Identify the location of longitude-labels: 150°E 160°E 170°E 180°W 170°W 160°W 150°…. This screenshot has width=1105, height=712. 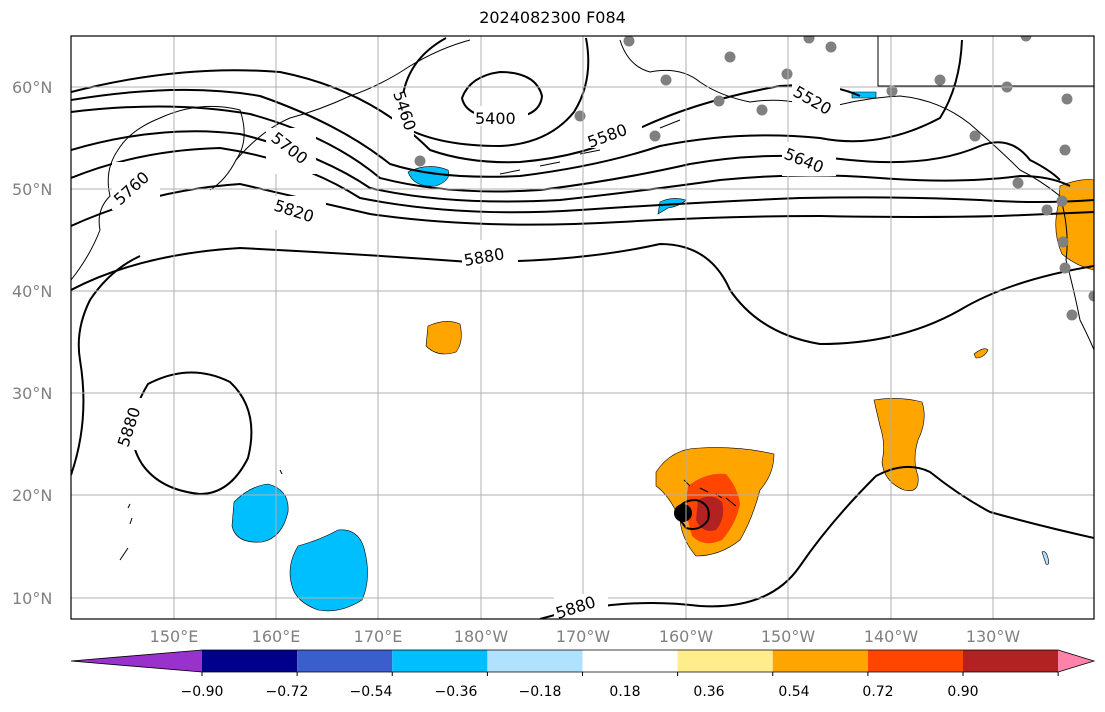
(585, 636).